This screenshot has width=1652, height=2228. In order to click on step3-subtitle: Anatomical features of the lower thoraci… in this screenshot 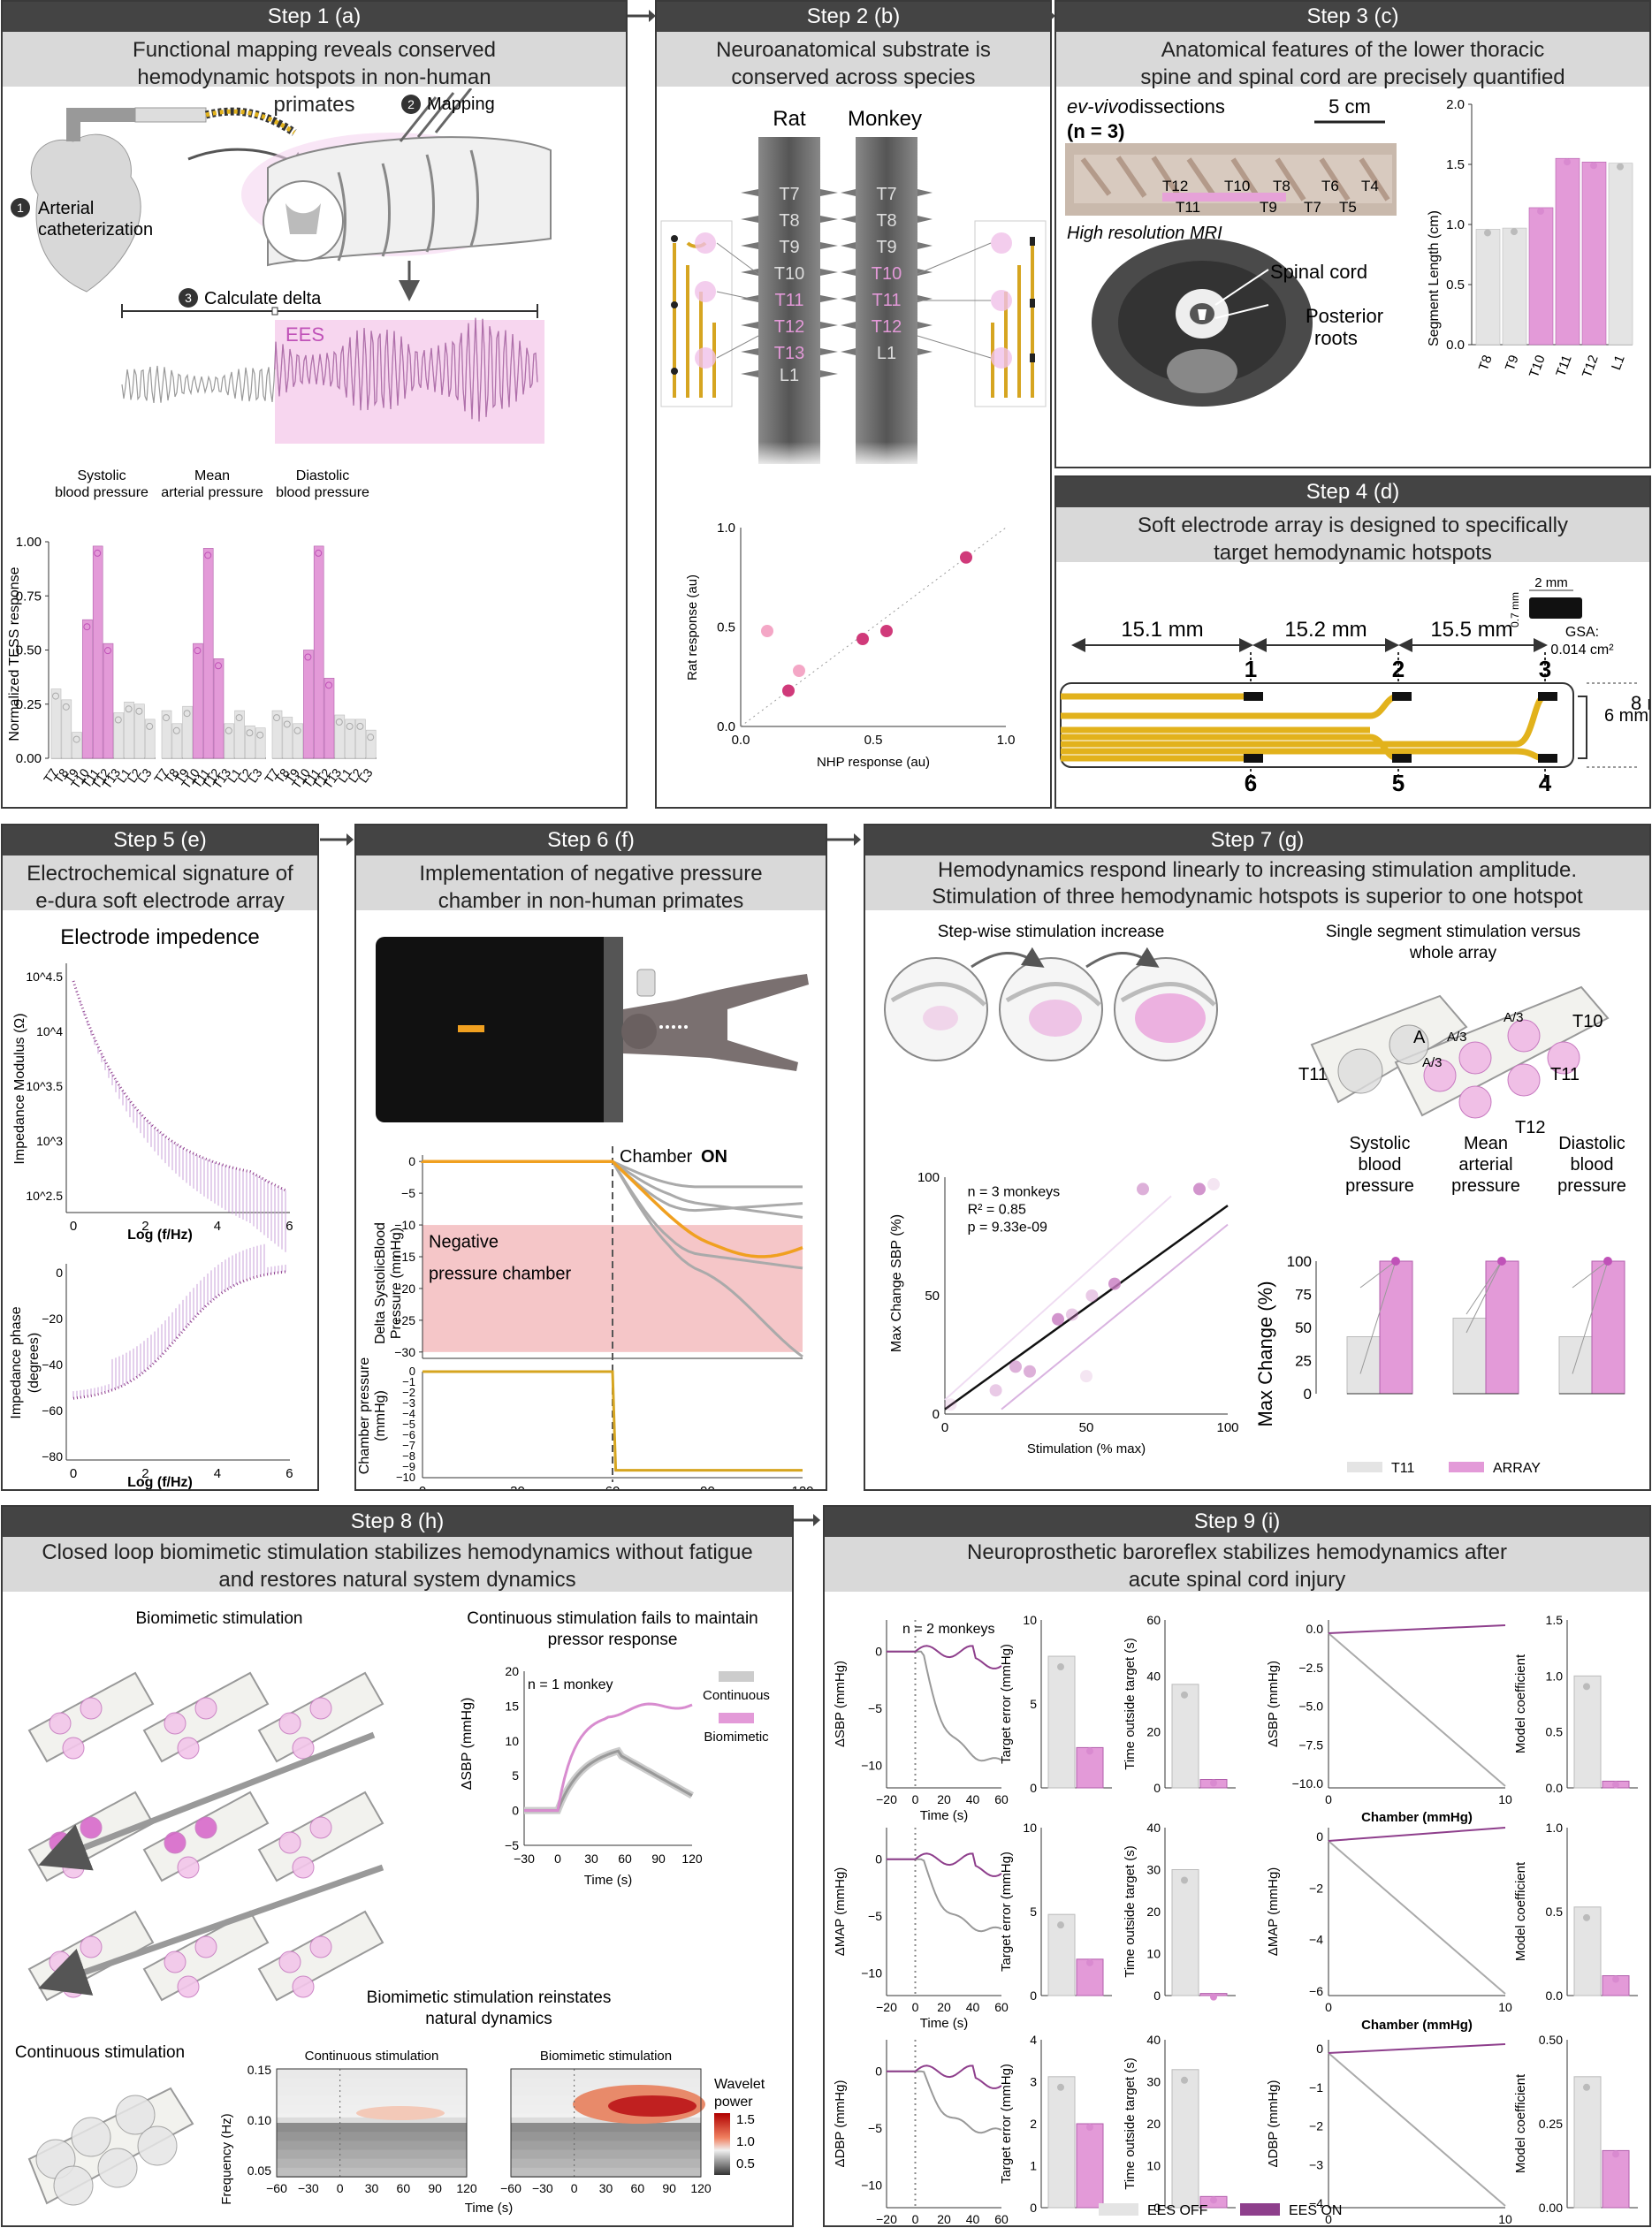, I will do `click(1353, 60)`.